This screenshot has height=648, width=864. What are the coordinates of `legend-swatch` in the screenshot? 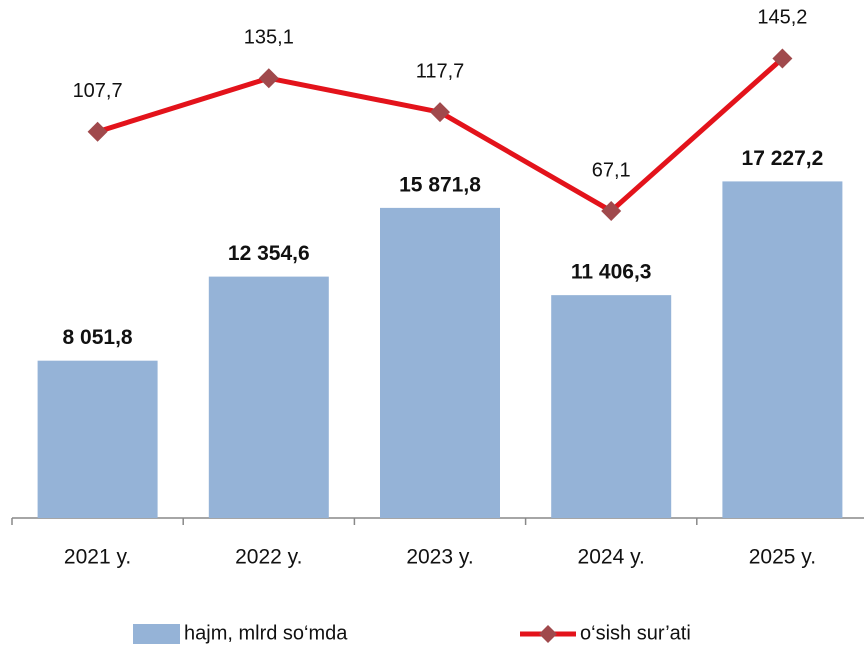 It's located at (156, 634).